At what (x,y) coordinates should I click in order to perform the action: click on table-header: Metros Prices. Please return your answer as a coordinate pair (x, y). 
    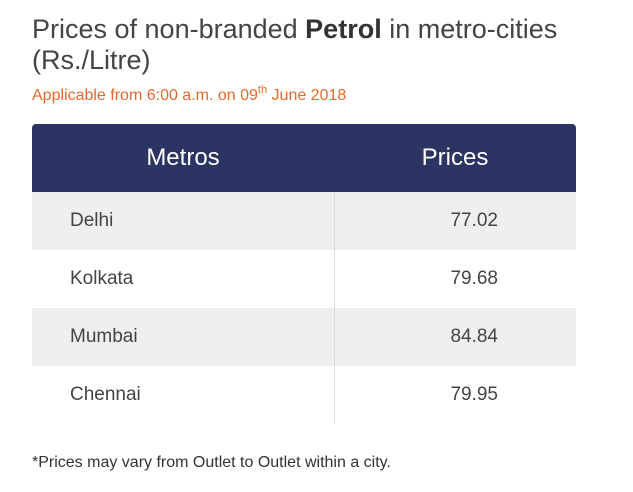
    Looking at the image, I should click on (304, 158).